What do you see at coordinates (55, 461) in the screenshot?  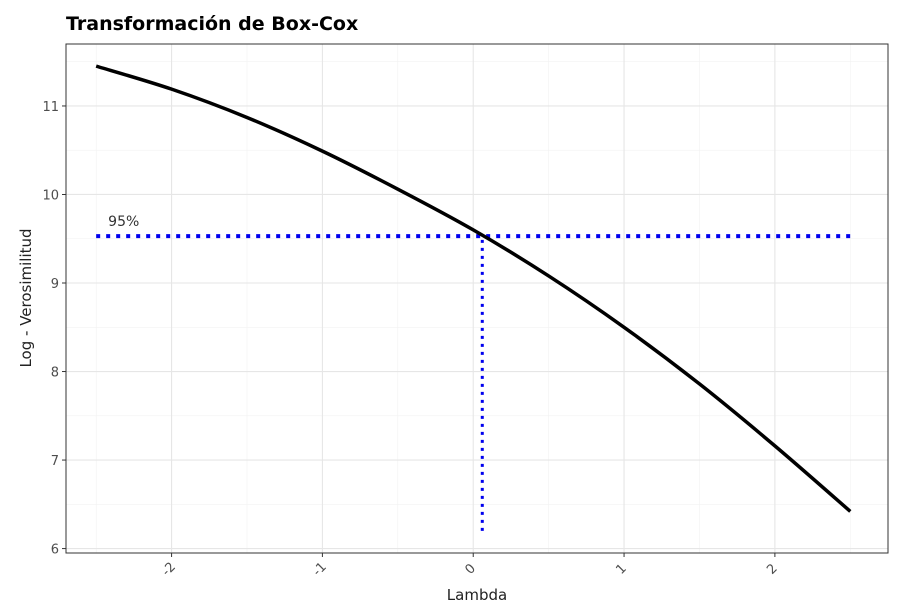 I see `y-tick-label: 7` at bounding box center [55, 461].